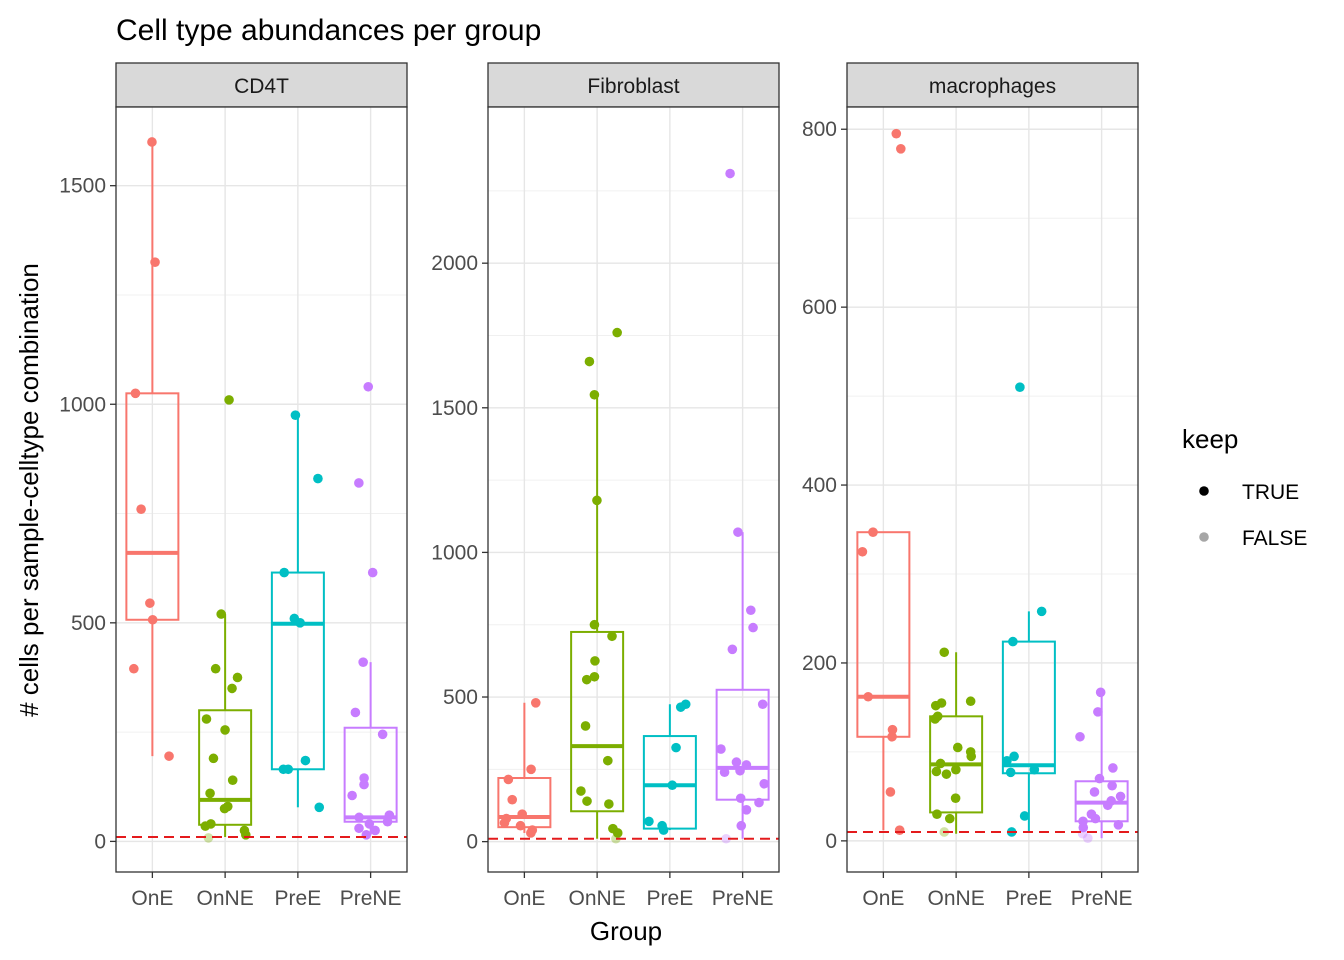 This screenshot has height=960, width=1344. What do you see at coordinates (1204, 537) in the screenshot?
I see `legend-key-false` at bounding box center [1204, 537].